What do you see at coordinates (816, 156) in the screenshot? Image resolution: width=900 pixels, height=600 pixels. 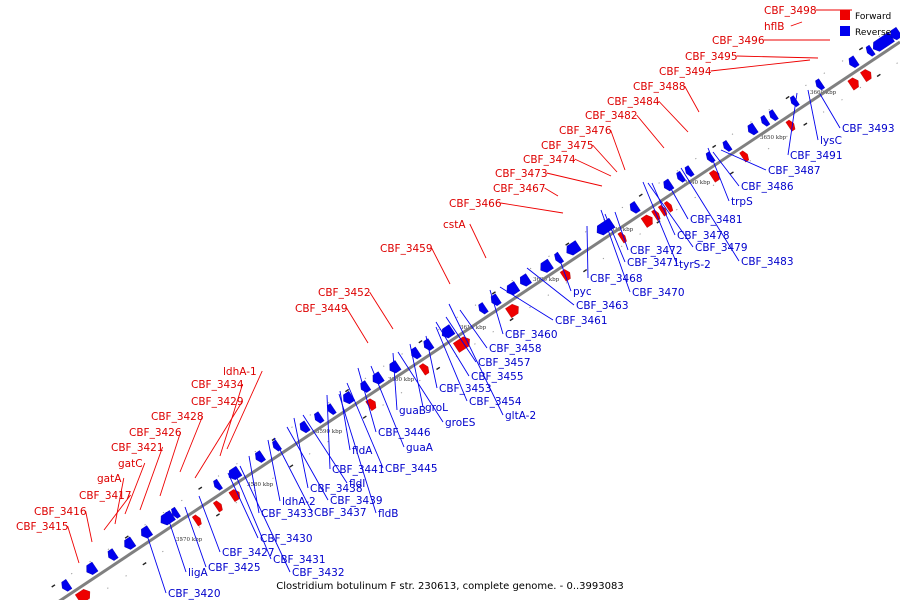 I see `reverse-gene-label: CBF_3491` at bounding box center [816, 156].